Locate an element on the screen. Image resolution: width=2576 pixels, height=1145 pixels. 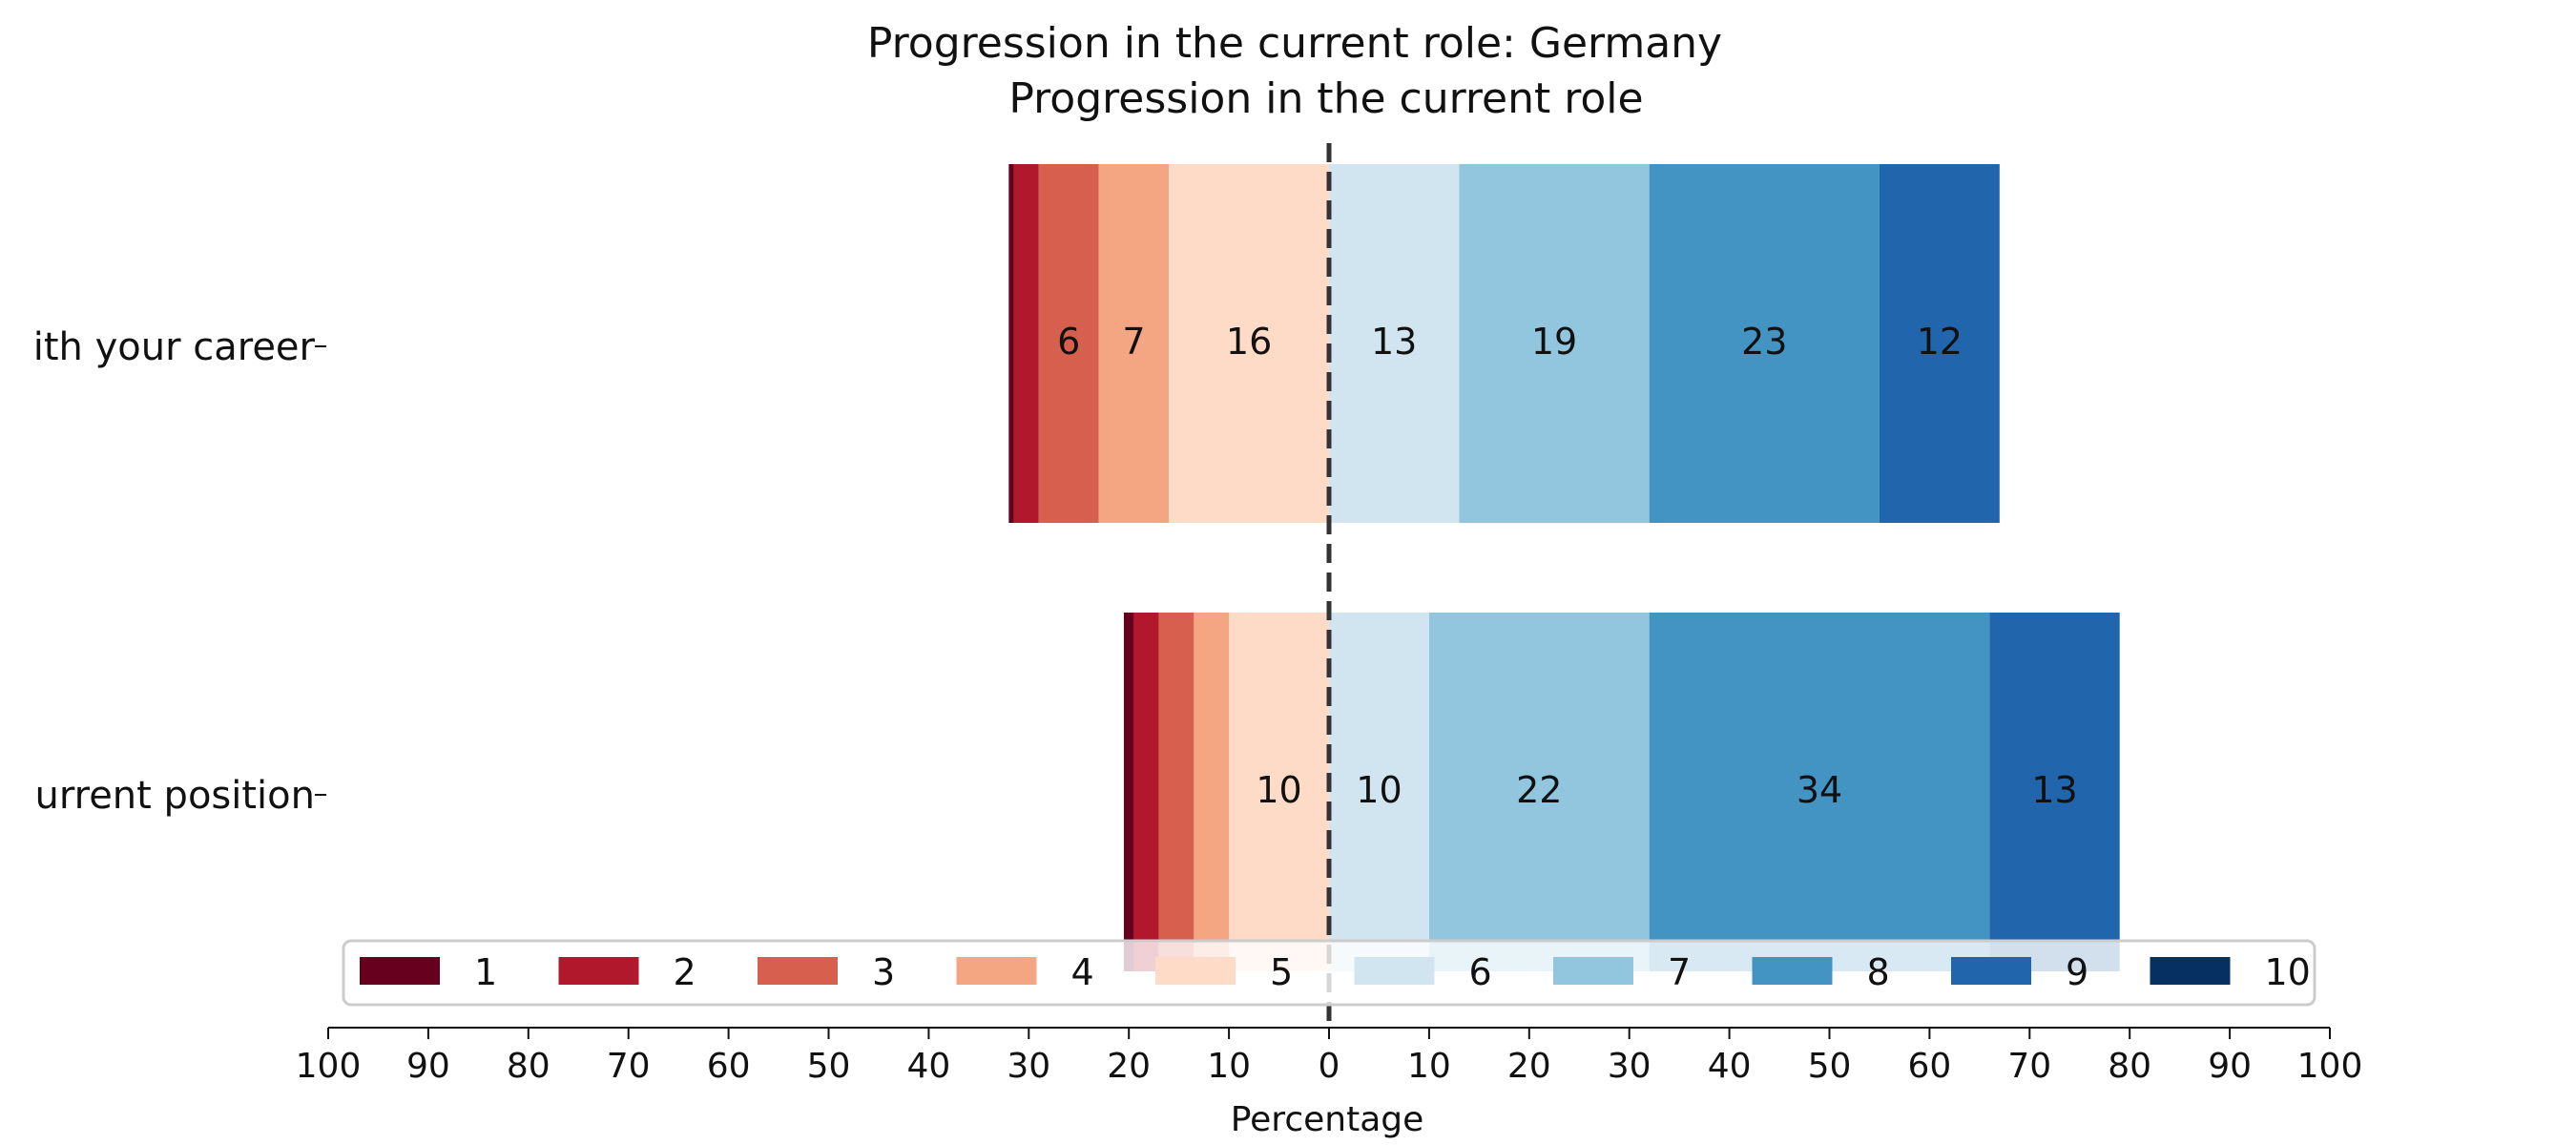
legend-label-4: 4 is located at coordinates (1082, 972).